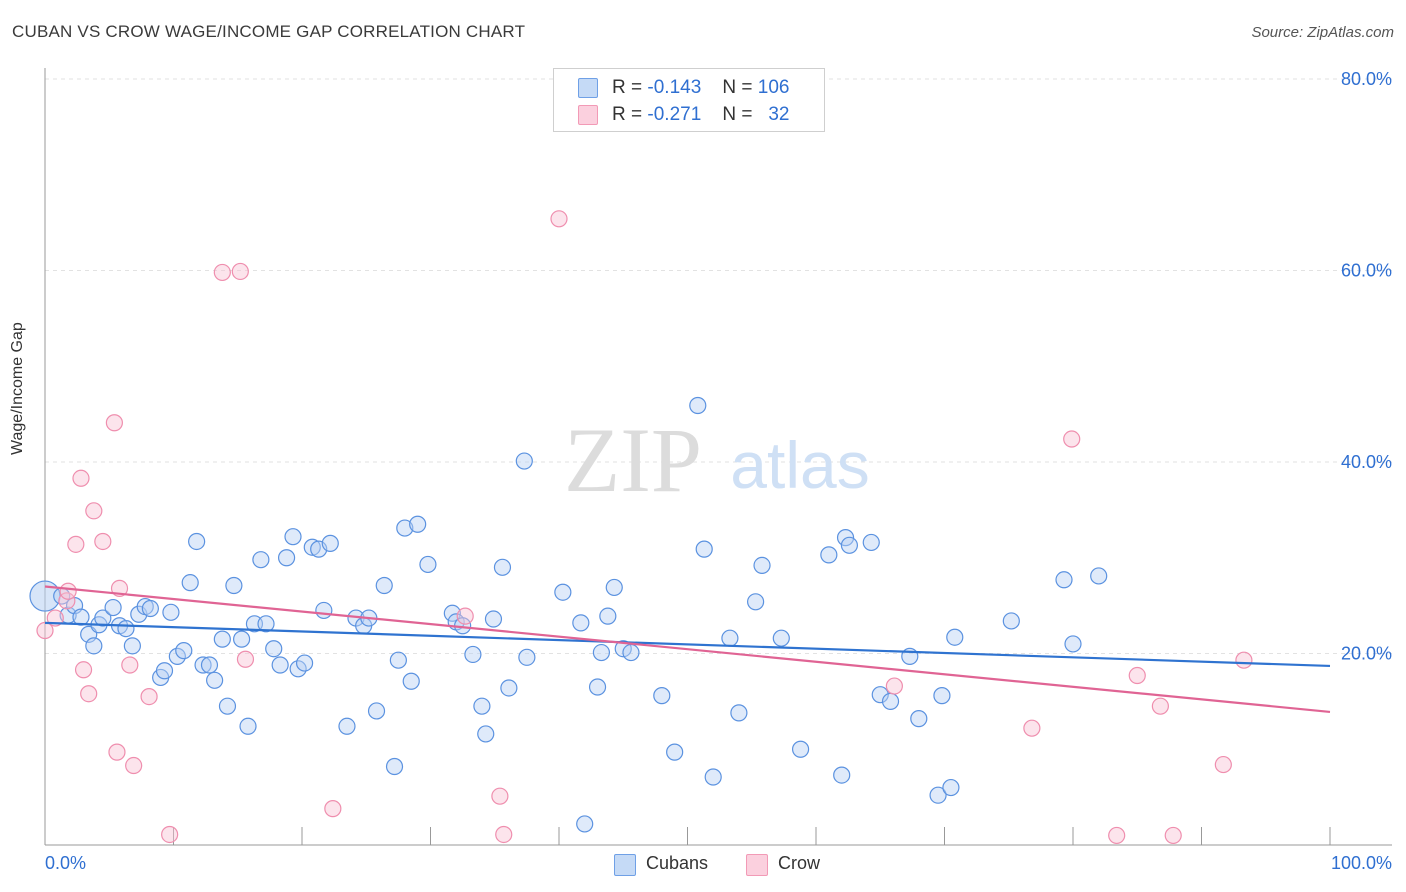 The image size is (1406, 892). What do you see at coordinates (1366, 271) in the screenshot?
I see `y-tick-label: 60.0%` at bounding box center [1366, 271].